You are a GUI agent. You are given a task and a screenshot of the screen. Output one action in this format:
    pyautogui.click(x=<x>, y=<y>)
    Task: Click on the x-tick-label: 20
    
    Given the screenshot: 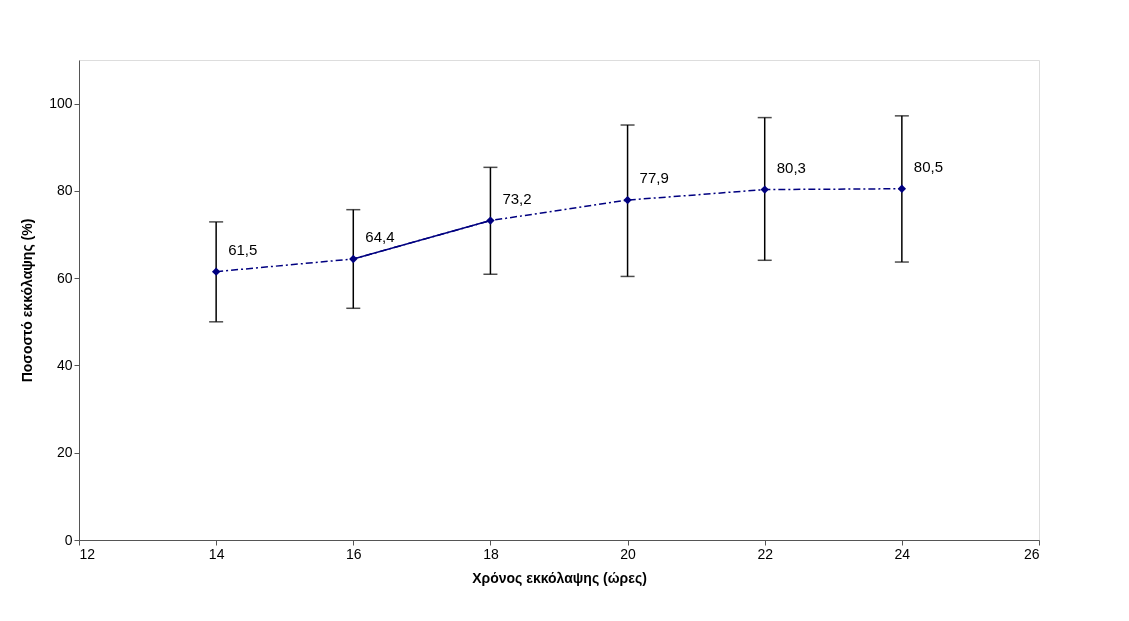 What is the action you would take?
    pyautogui.click(x=628, y=553)
    